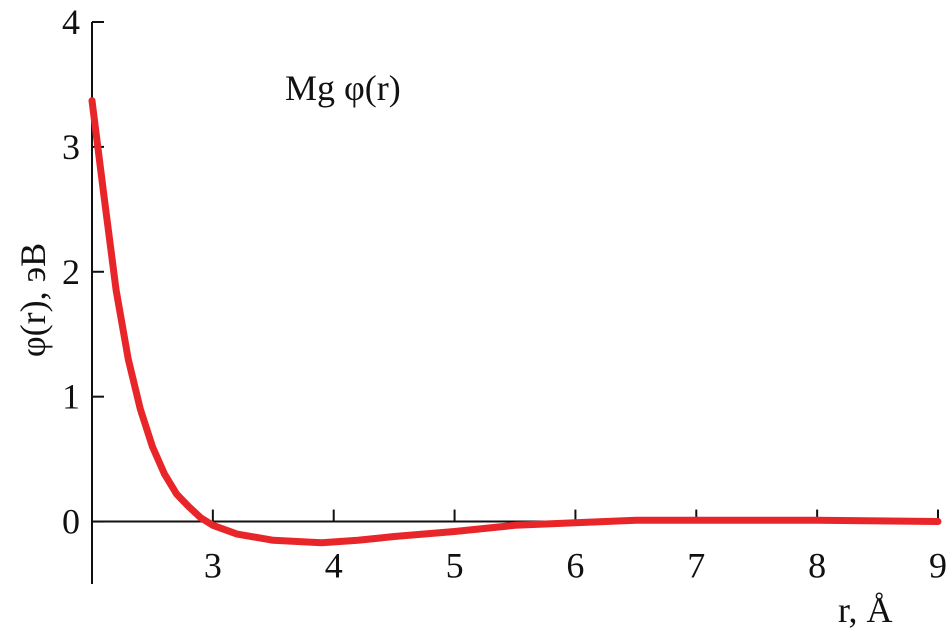 The height and width of the screenshot is (634, 949). Describe the element at coordinates (696, 566) in the screenshot. I see `x-tick-label: 7` at that location.